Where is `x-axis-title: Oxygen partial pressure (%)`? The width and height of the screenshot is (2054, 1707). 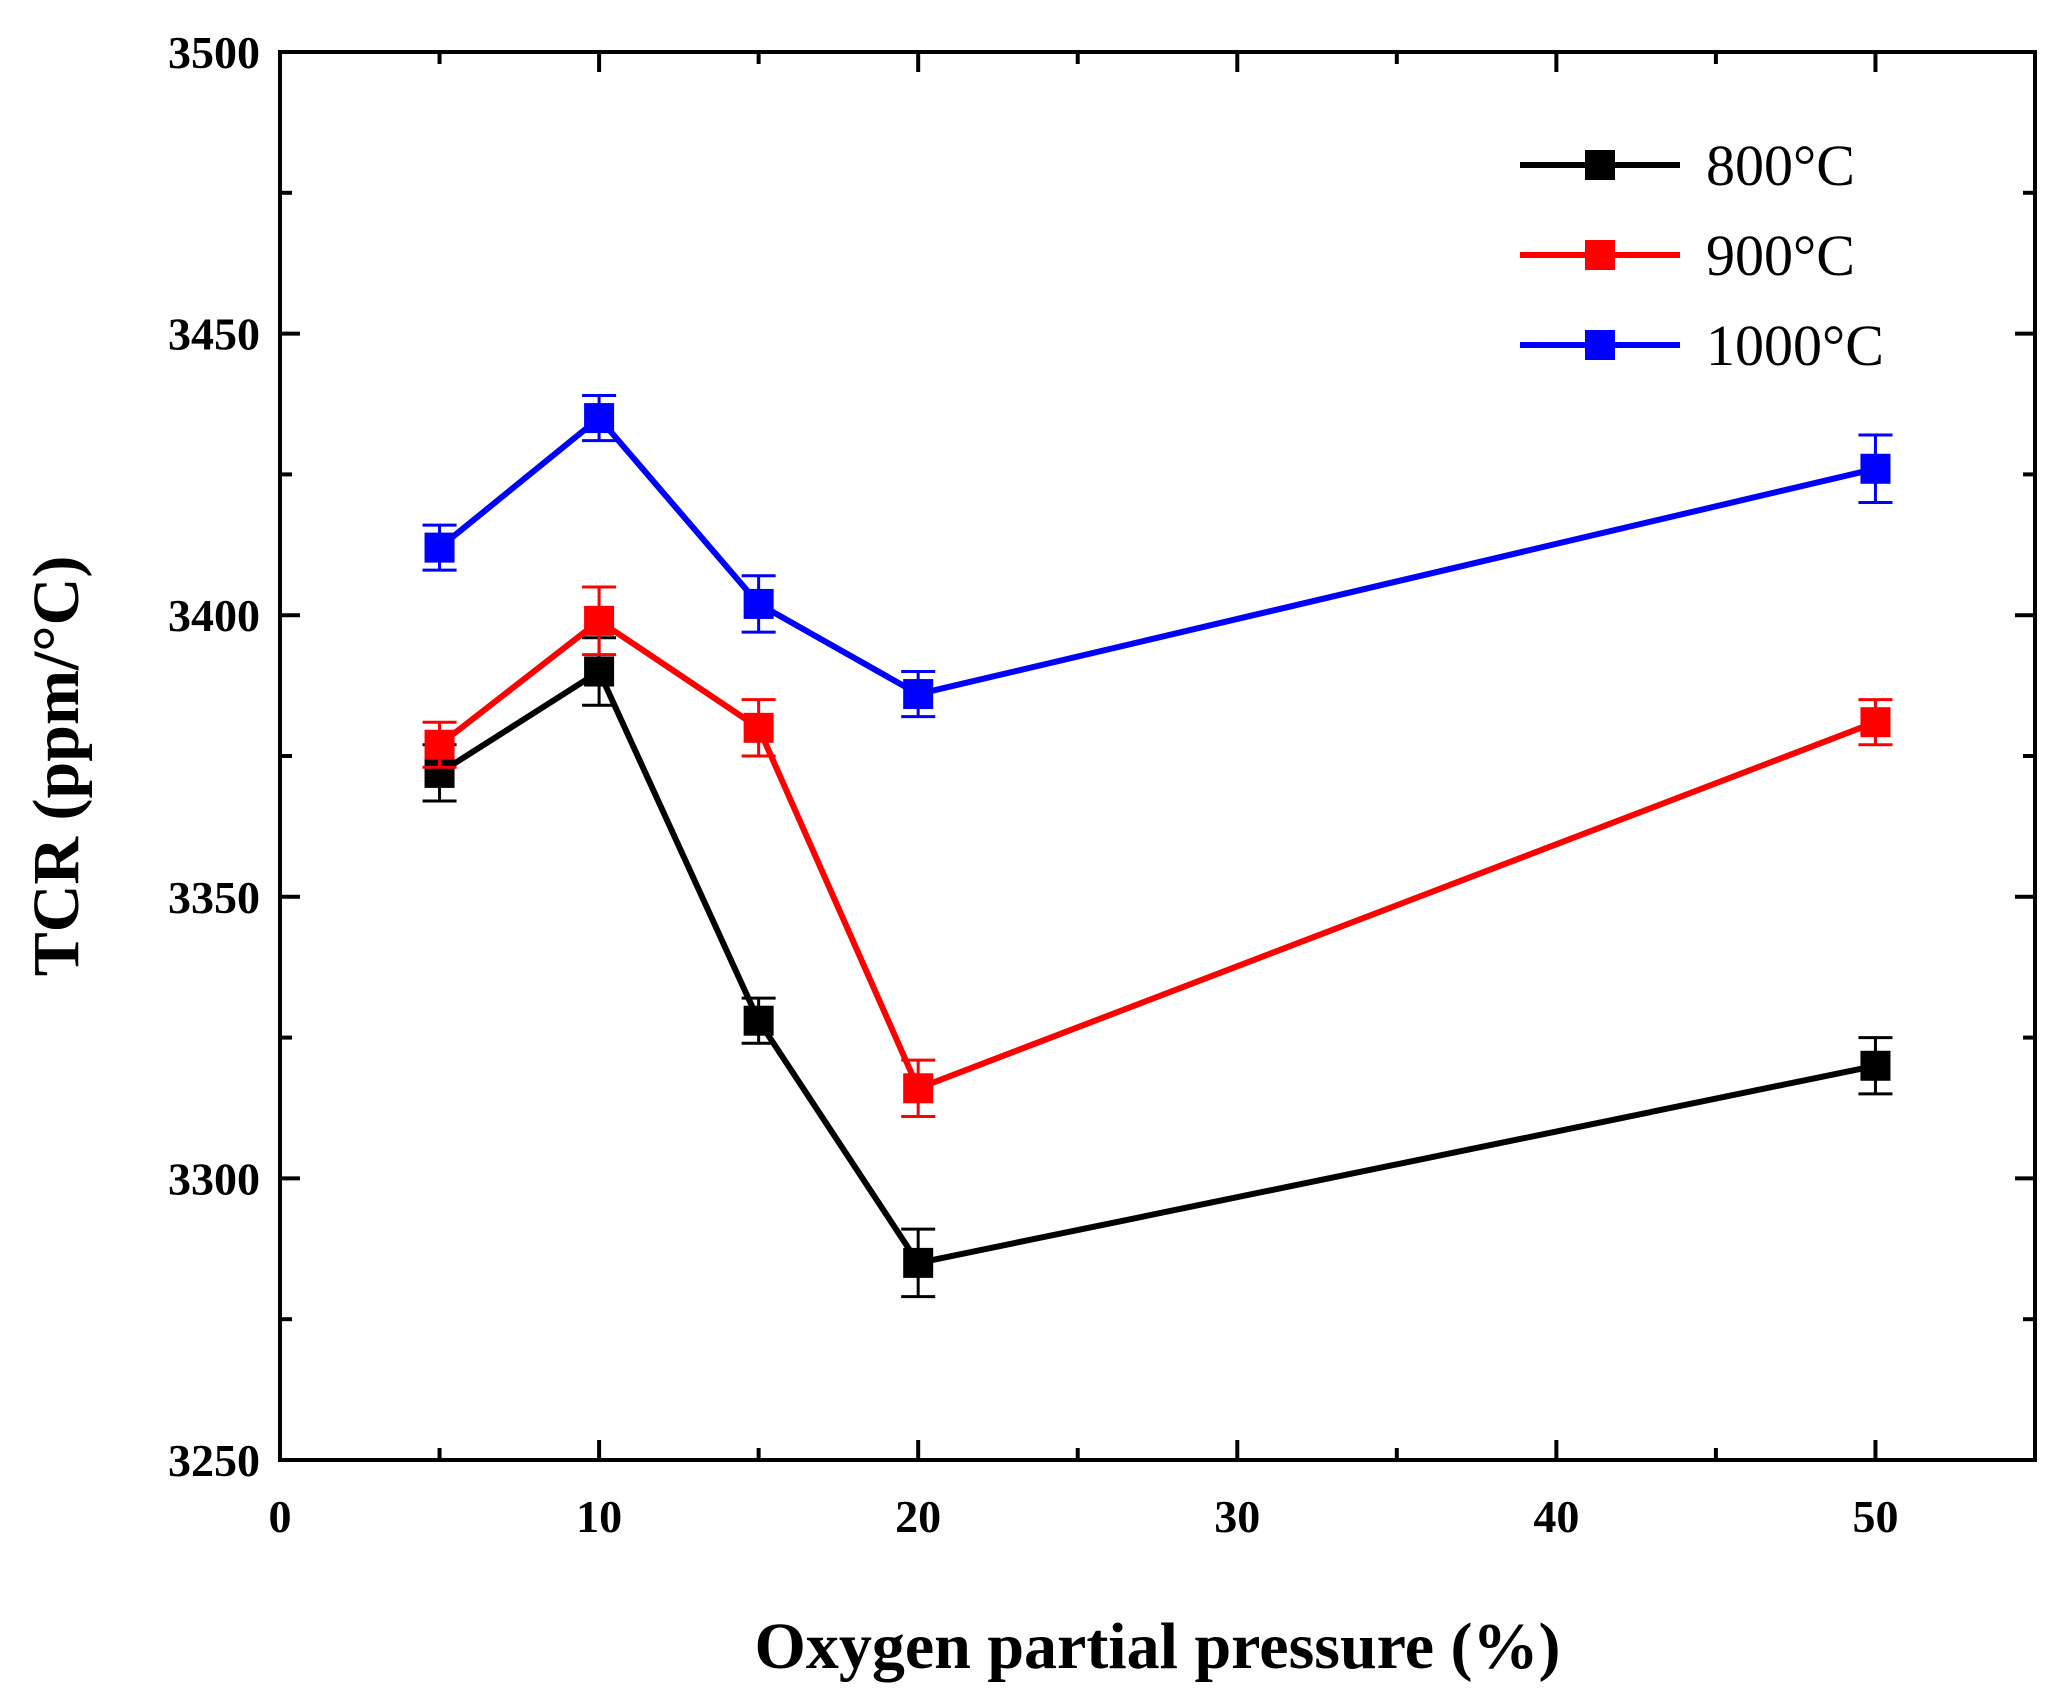 x-axis-title: Oxygen partial pressure (%) is located at coordinates (1157, 1646).